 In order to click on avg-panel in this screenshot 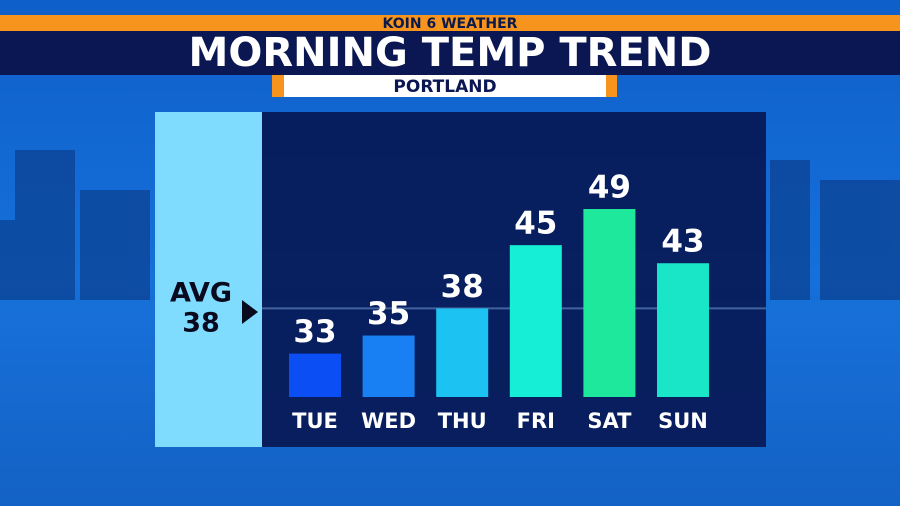, I will do `click(208, 279)`.